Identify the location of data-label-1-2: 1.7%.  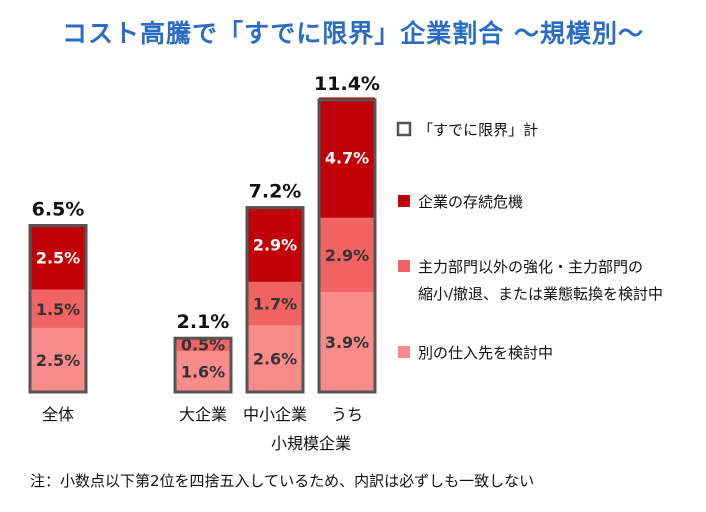
(275, 304).